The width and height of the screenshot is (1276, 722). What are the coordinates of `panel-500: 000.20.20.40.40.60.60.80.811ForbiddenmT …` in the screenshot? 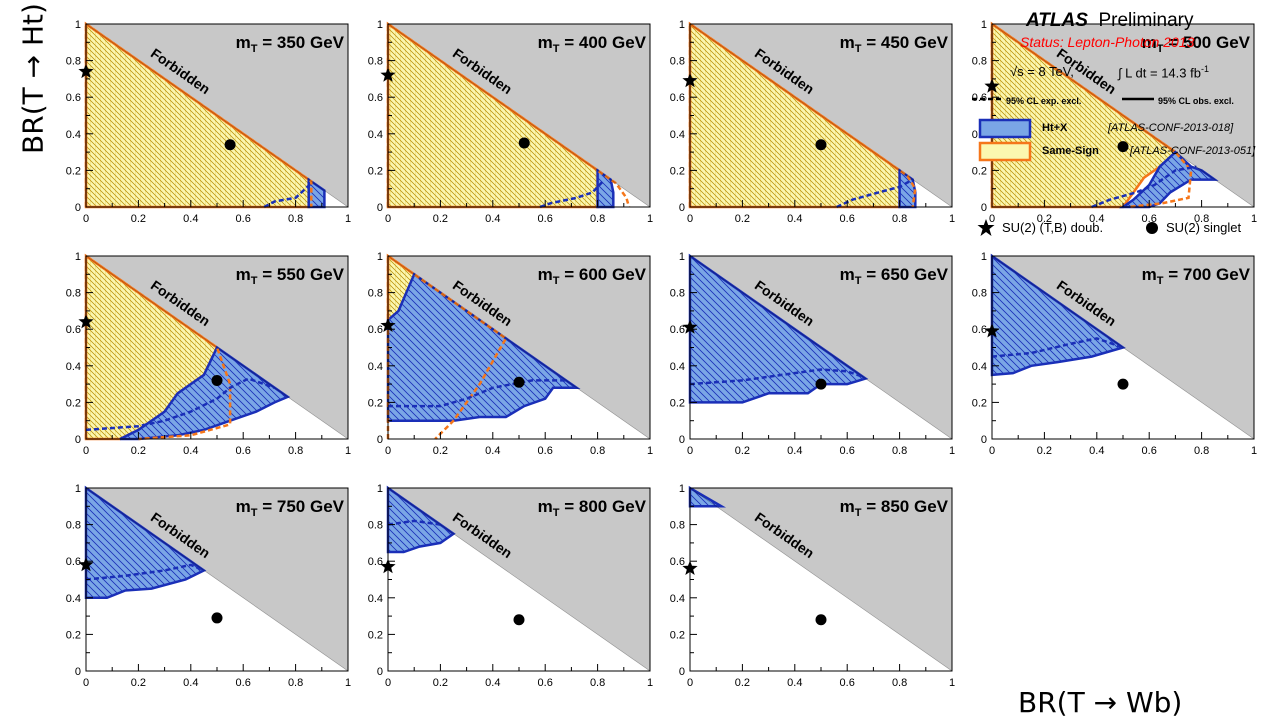 It's located at (1114, 122).